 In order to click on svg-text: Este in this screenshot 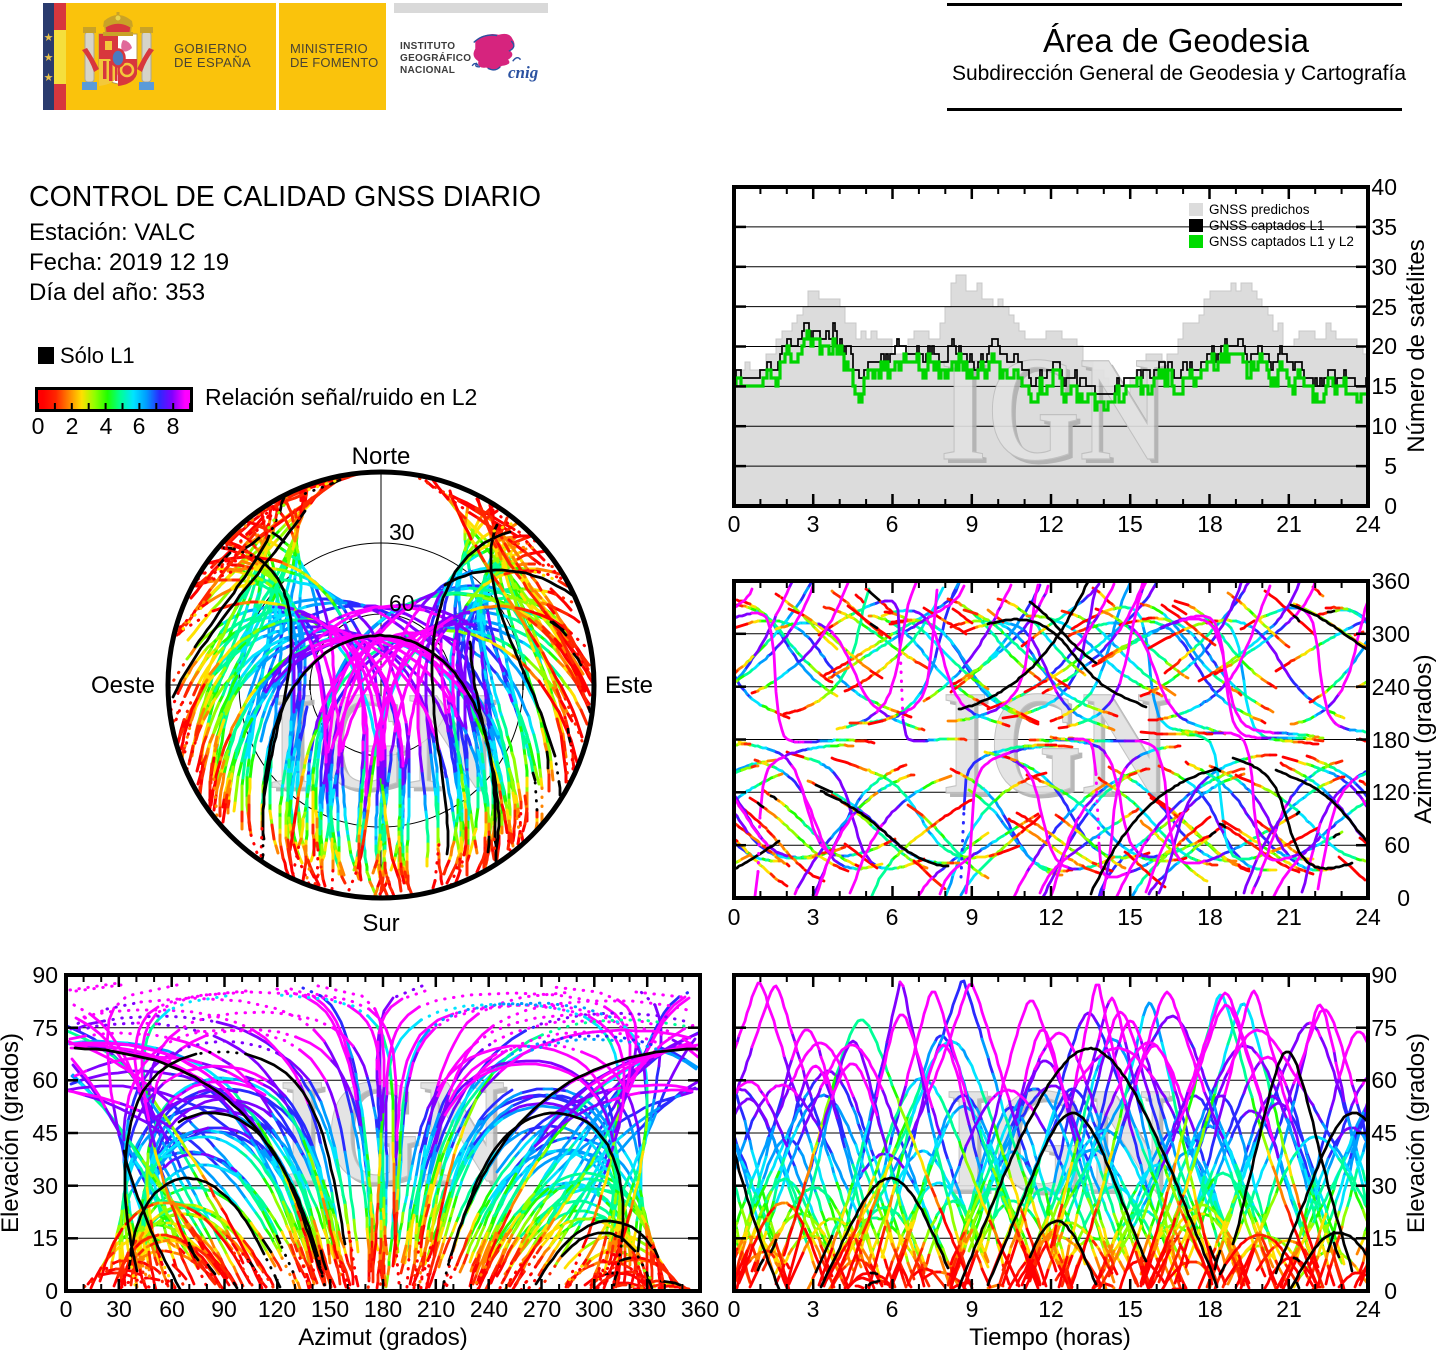, I will do `click(629, 685)`.